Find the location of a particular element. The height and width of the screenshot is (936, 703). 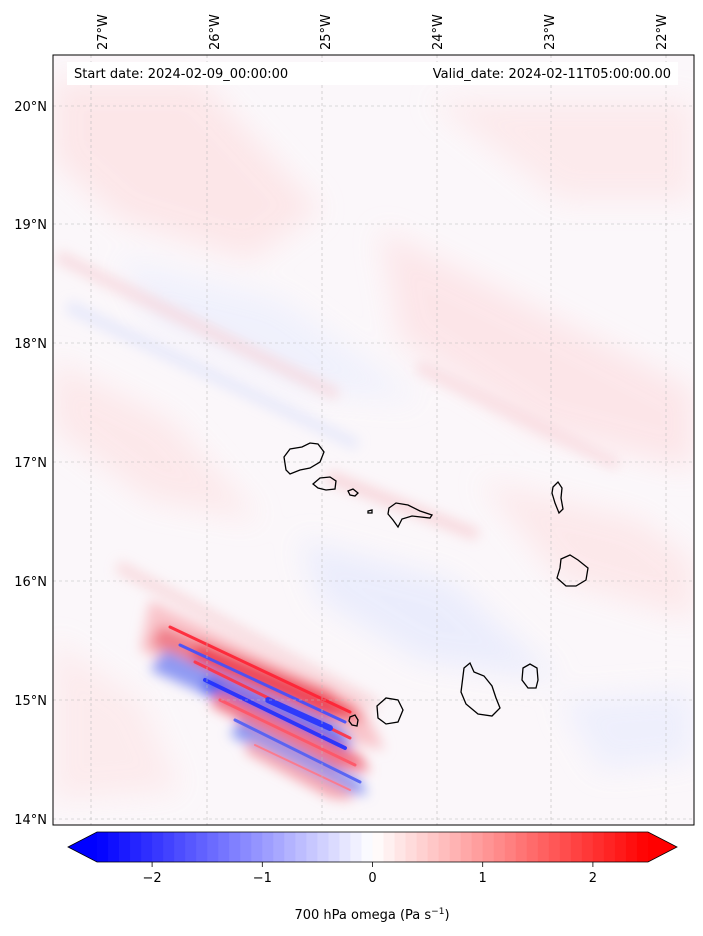

lat-label-17n: 17°N is located at coordinates (30, 463).